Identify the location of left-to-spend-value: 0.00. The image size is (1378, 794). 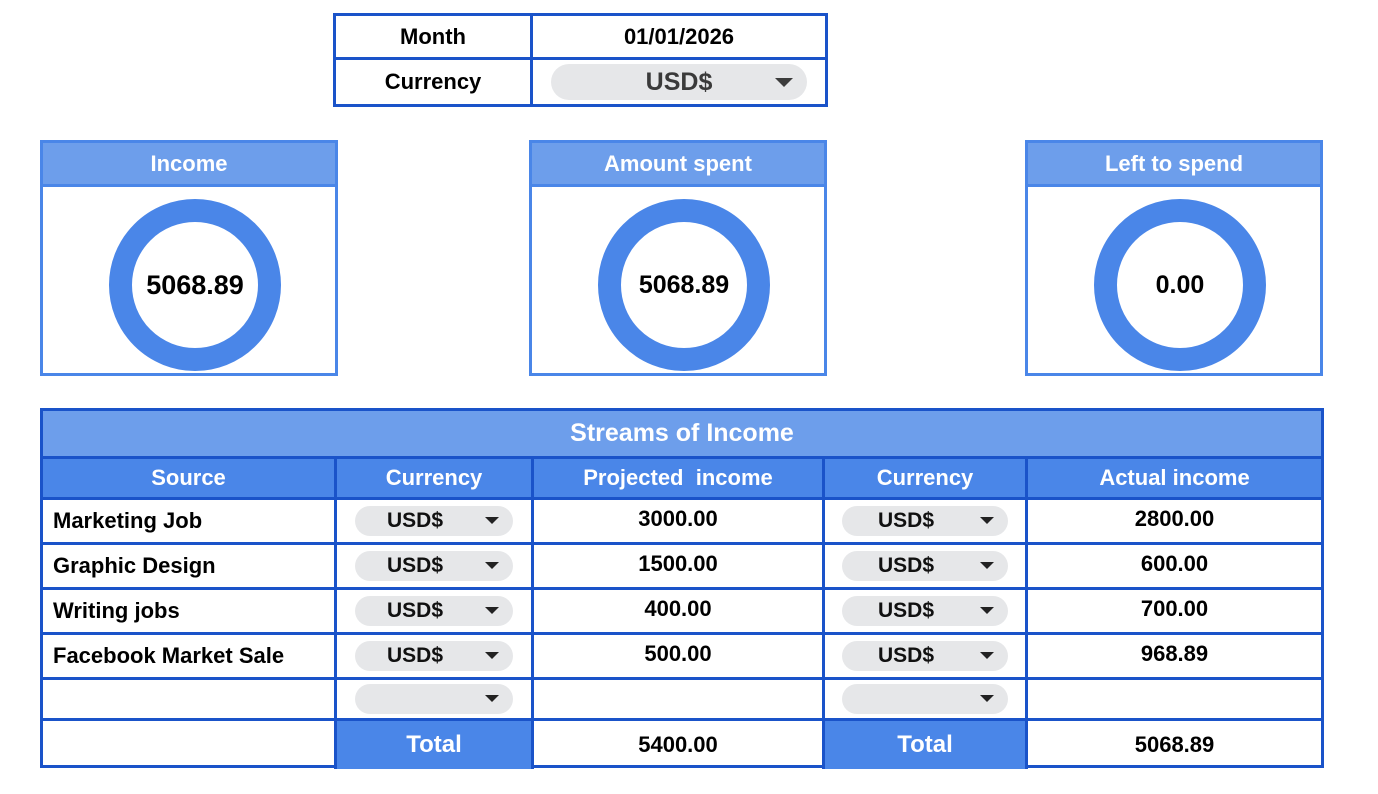
(1180, 284).